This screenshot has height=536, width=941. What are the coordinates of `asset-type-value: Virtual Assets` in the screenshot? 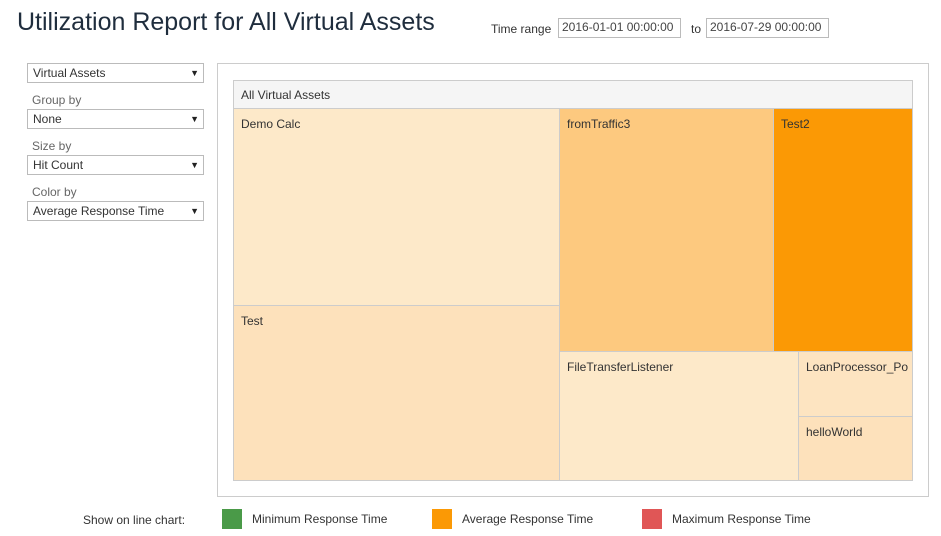 It's located at (69, 73).